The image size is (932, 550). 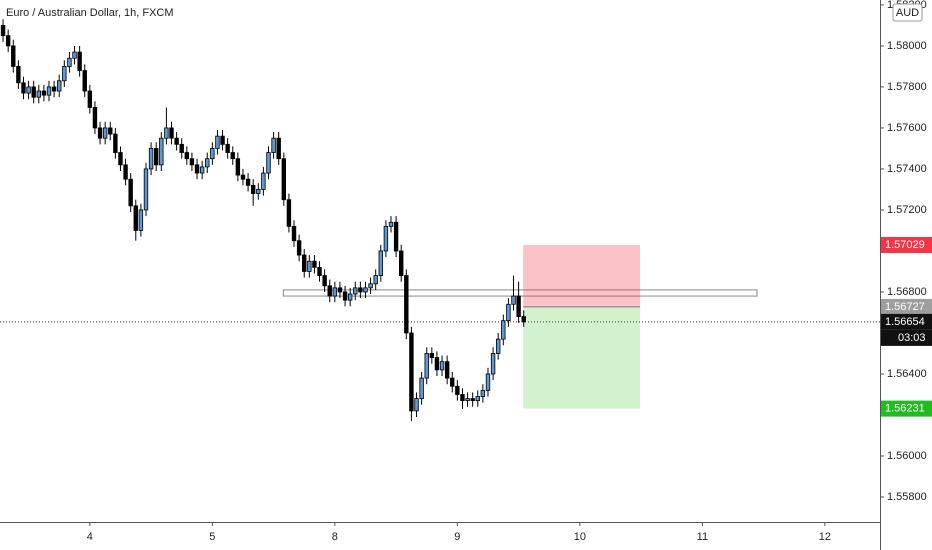 What do you see at coordinates (907, 128) in the screenshot?
I see `y-tick-label: 1.57600` at bounding box center [907, 128].